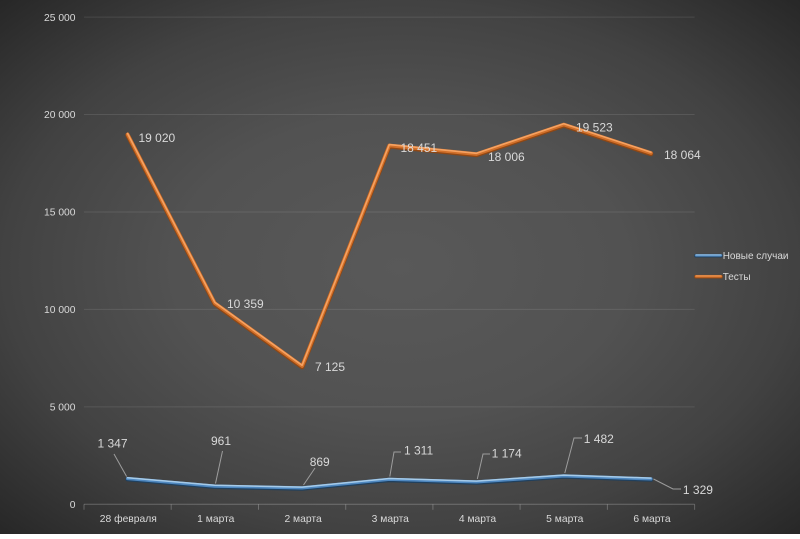 Image resolution: width=800 pixels, height=539 pixels. I want to click on svg-text: 0, so click(73, 505).